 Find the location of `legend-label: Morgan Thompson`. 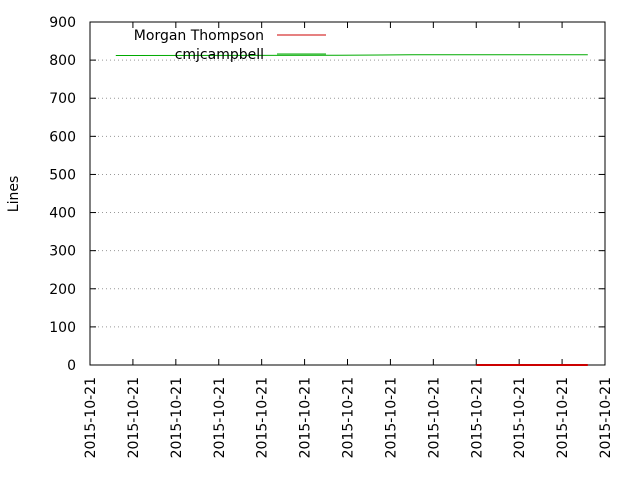

legend-label: Morgan Thompson is located at coordinates (199, 36).